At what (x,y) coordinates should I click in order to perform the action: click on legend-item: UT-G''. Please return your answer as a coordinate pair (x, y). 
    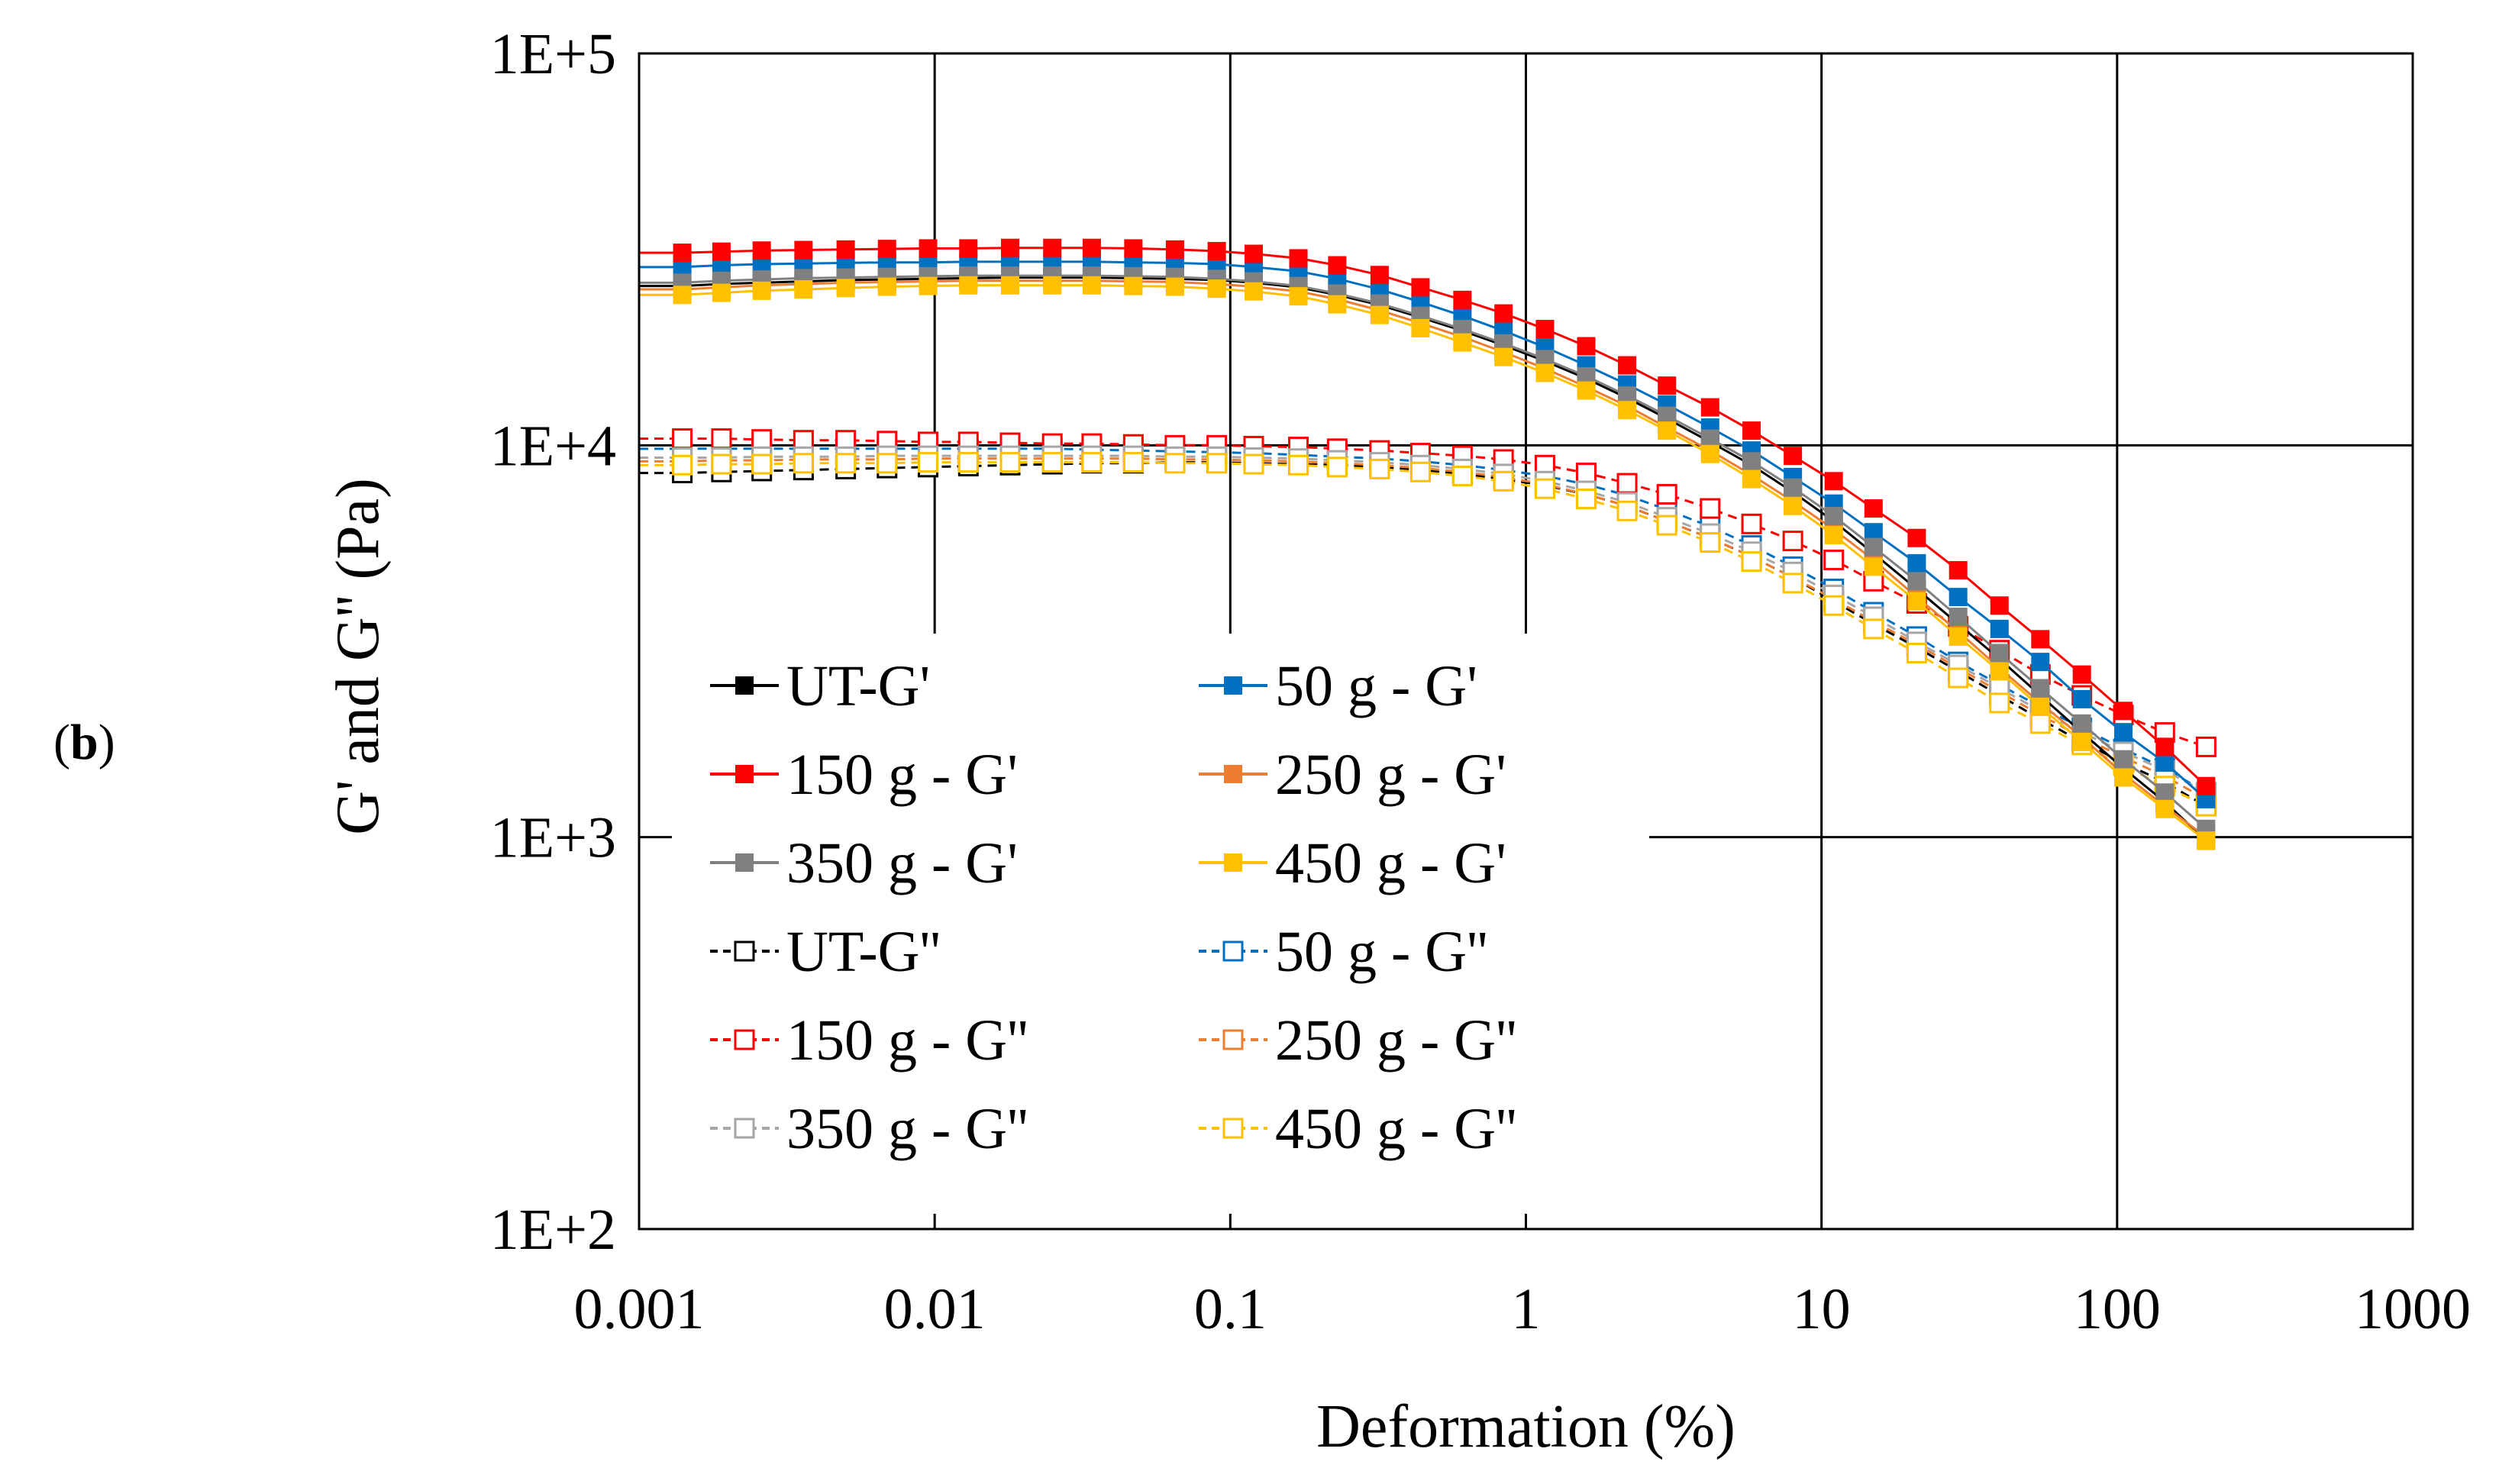
    Looking at the image, I should click on (825, 952).